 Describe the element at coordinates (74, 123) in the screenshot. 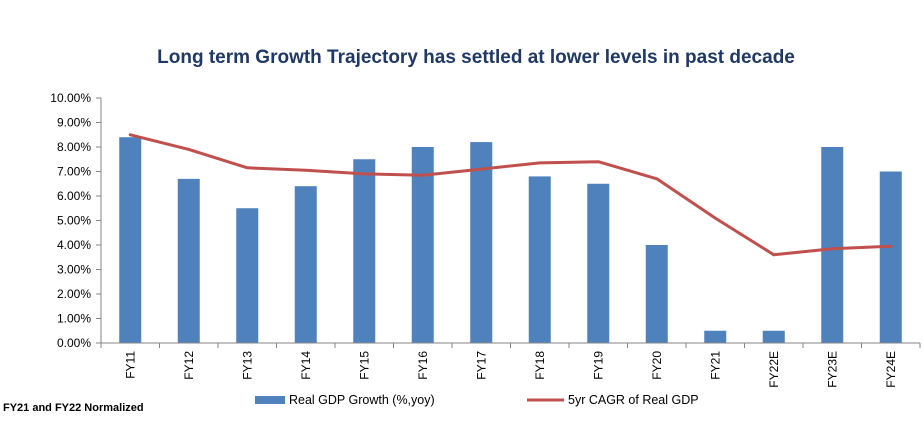

I see `y-tick-label: 9.00%` at that location.